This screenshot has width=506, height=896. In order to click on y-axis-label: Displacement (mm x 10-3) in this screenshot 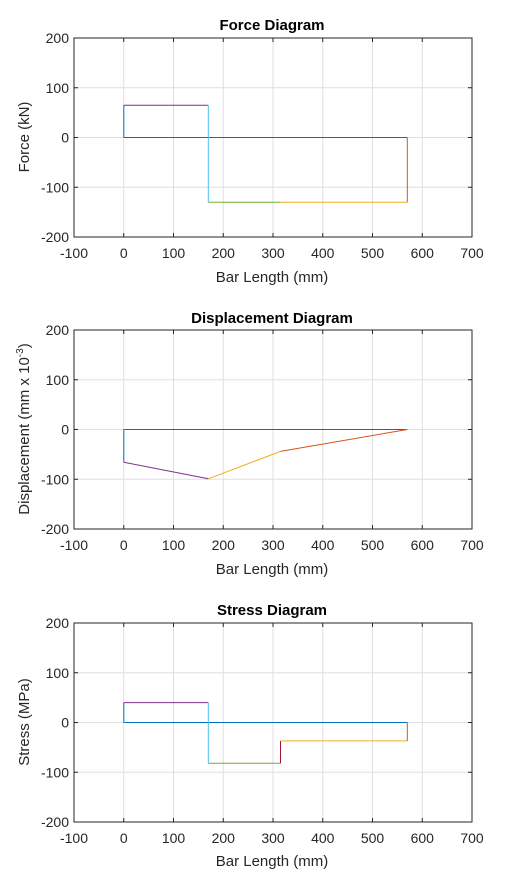, I will do `click(24, 428)`.